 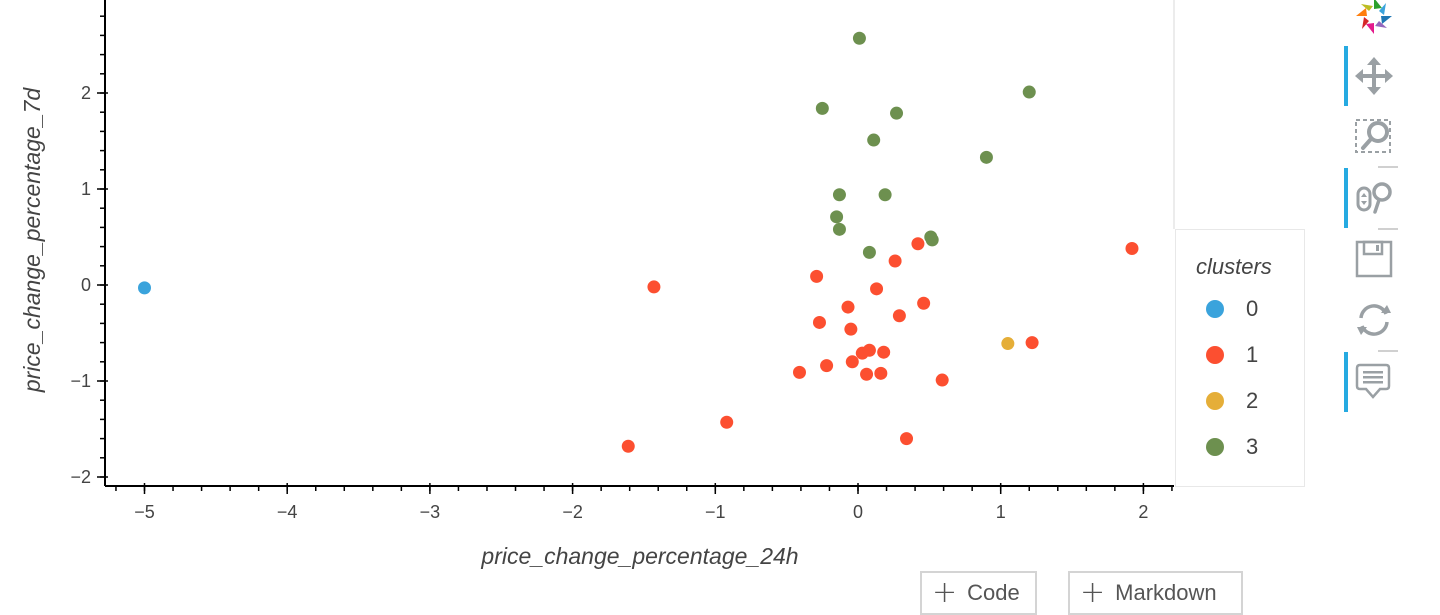 I want to click on save-tool, so click(x=1374, y=260).